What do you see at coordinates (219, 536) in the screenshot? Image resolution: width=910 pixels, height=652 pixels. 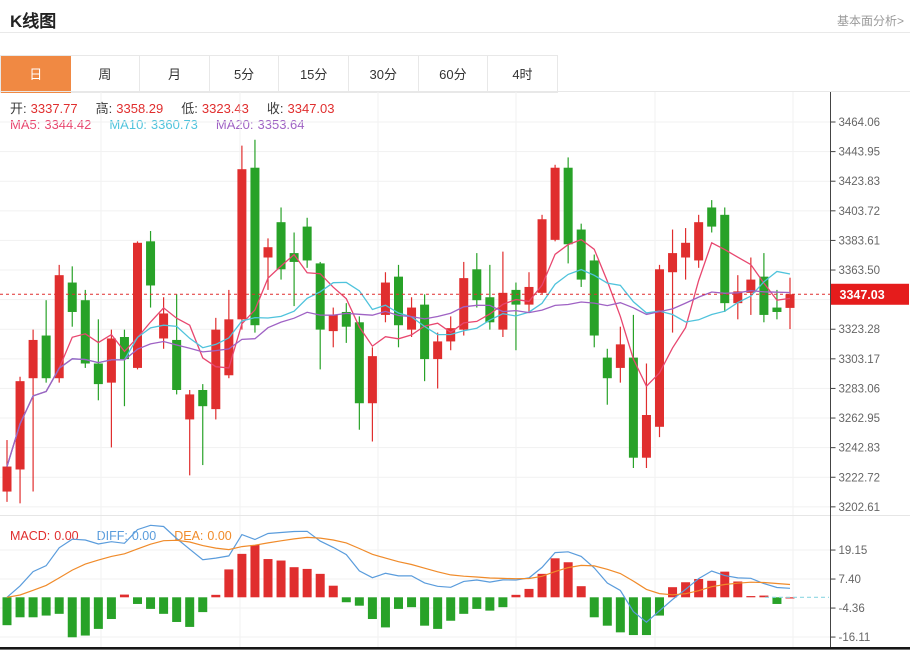 I see `dea-value: 0.00` at bounding box center [219, 536].